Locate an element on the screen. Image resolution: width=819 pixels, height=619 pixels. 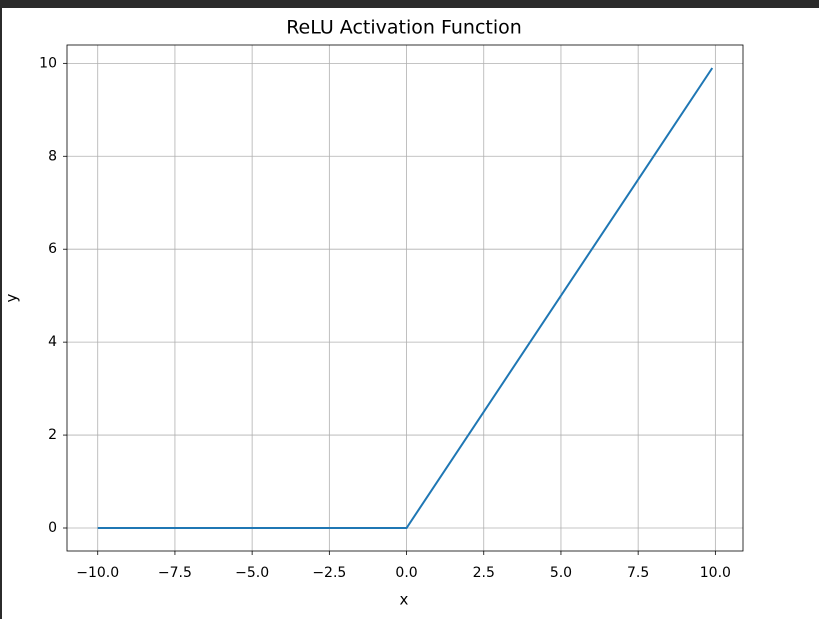
x-tick-label: 2.5 is located at coordinates (484, 573).